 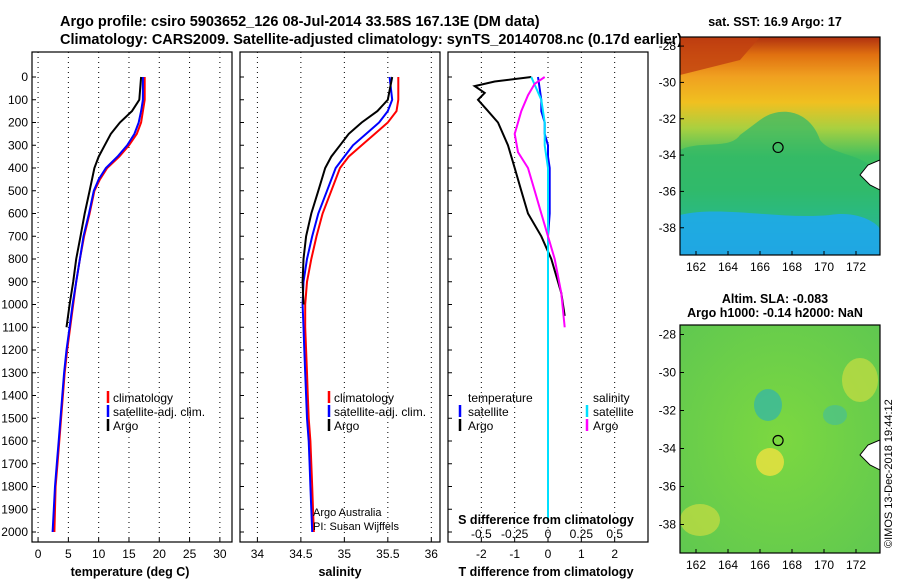 What do you see at coordinates (18, 168) in the screenshot?
I see `depth-tick-label: 400` at bounding box center [18, 168].